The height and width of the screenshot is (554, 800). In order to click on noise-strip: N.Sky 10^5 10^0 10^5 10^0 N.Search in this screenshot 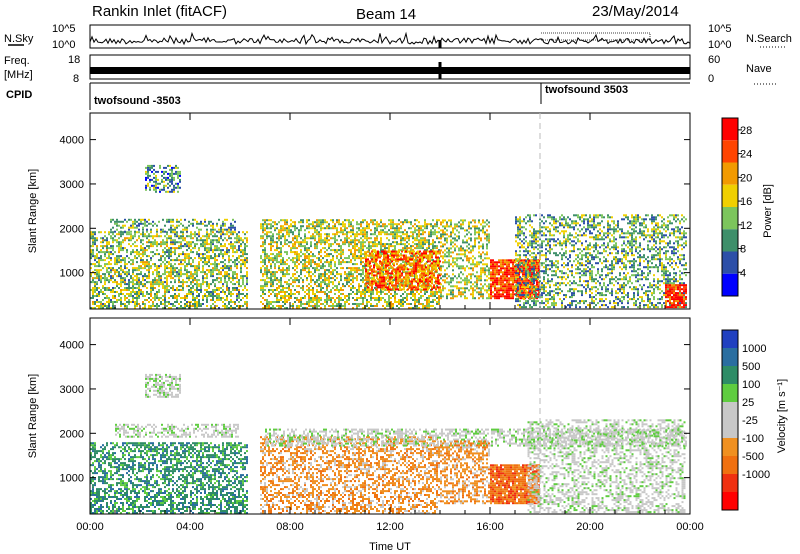, I will do `click(398, 37)`.